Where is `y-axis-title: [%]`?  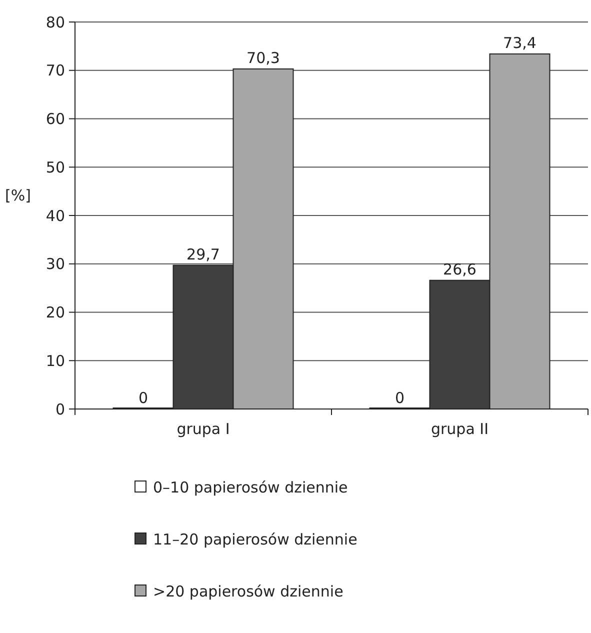
y-axis-title: [%] is located at coordinates (18, 195).